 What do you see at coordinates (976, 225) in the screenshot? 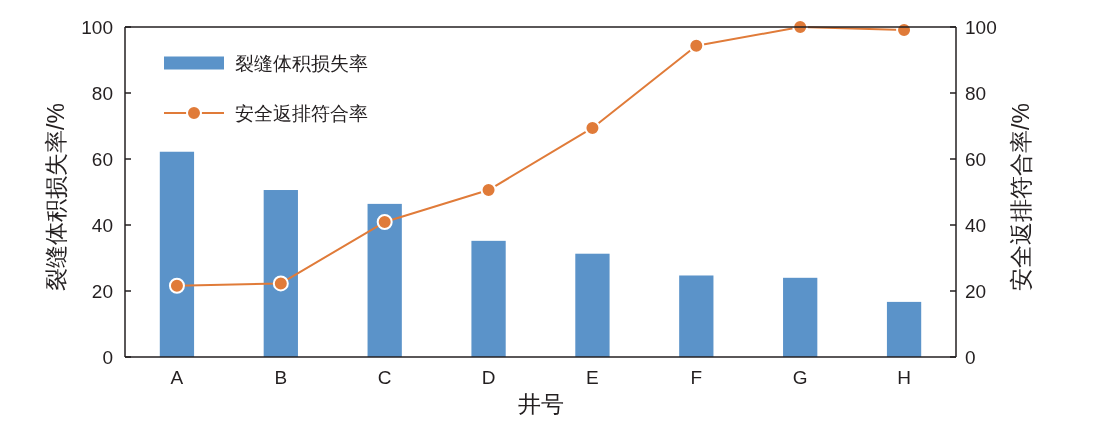
I see `y2-tick-label: 40` at bounding box center [976, 225].